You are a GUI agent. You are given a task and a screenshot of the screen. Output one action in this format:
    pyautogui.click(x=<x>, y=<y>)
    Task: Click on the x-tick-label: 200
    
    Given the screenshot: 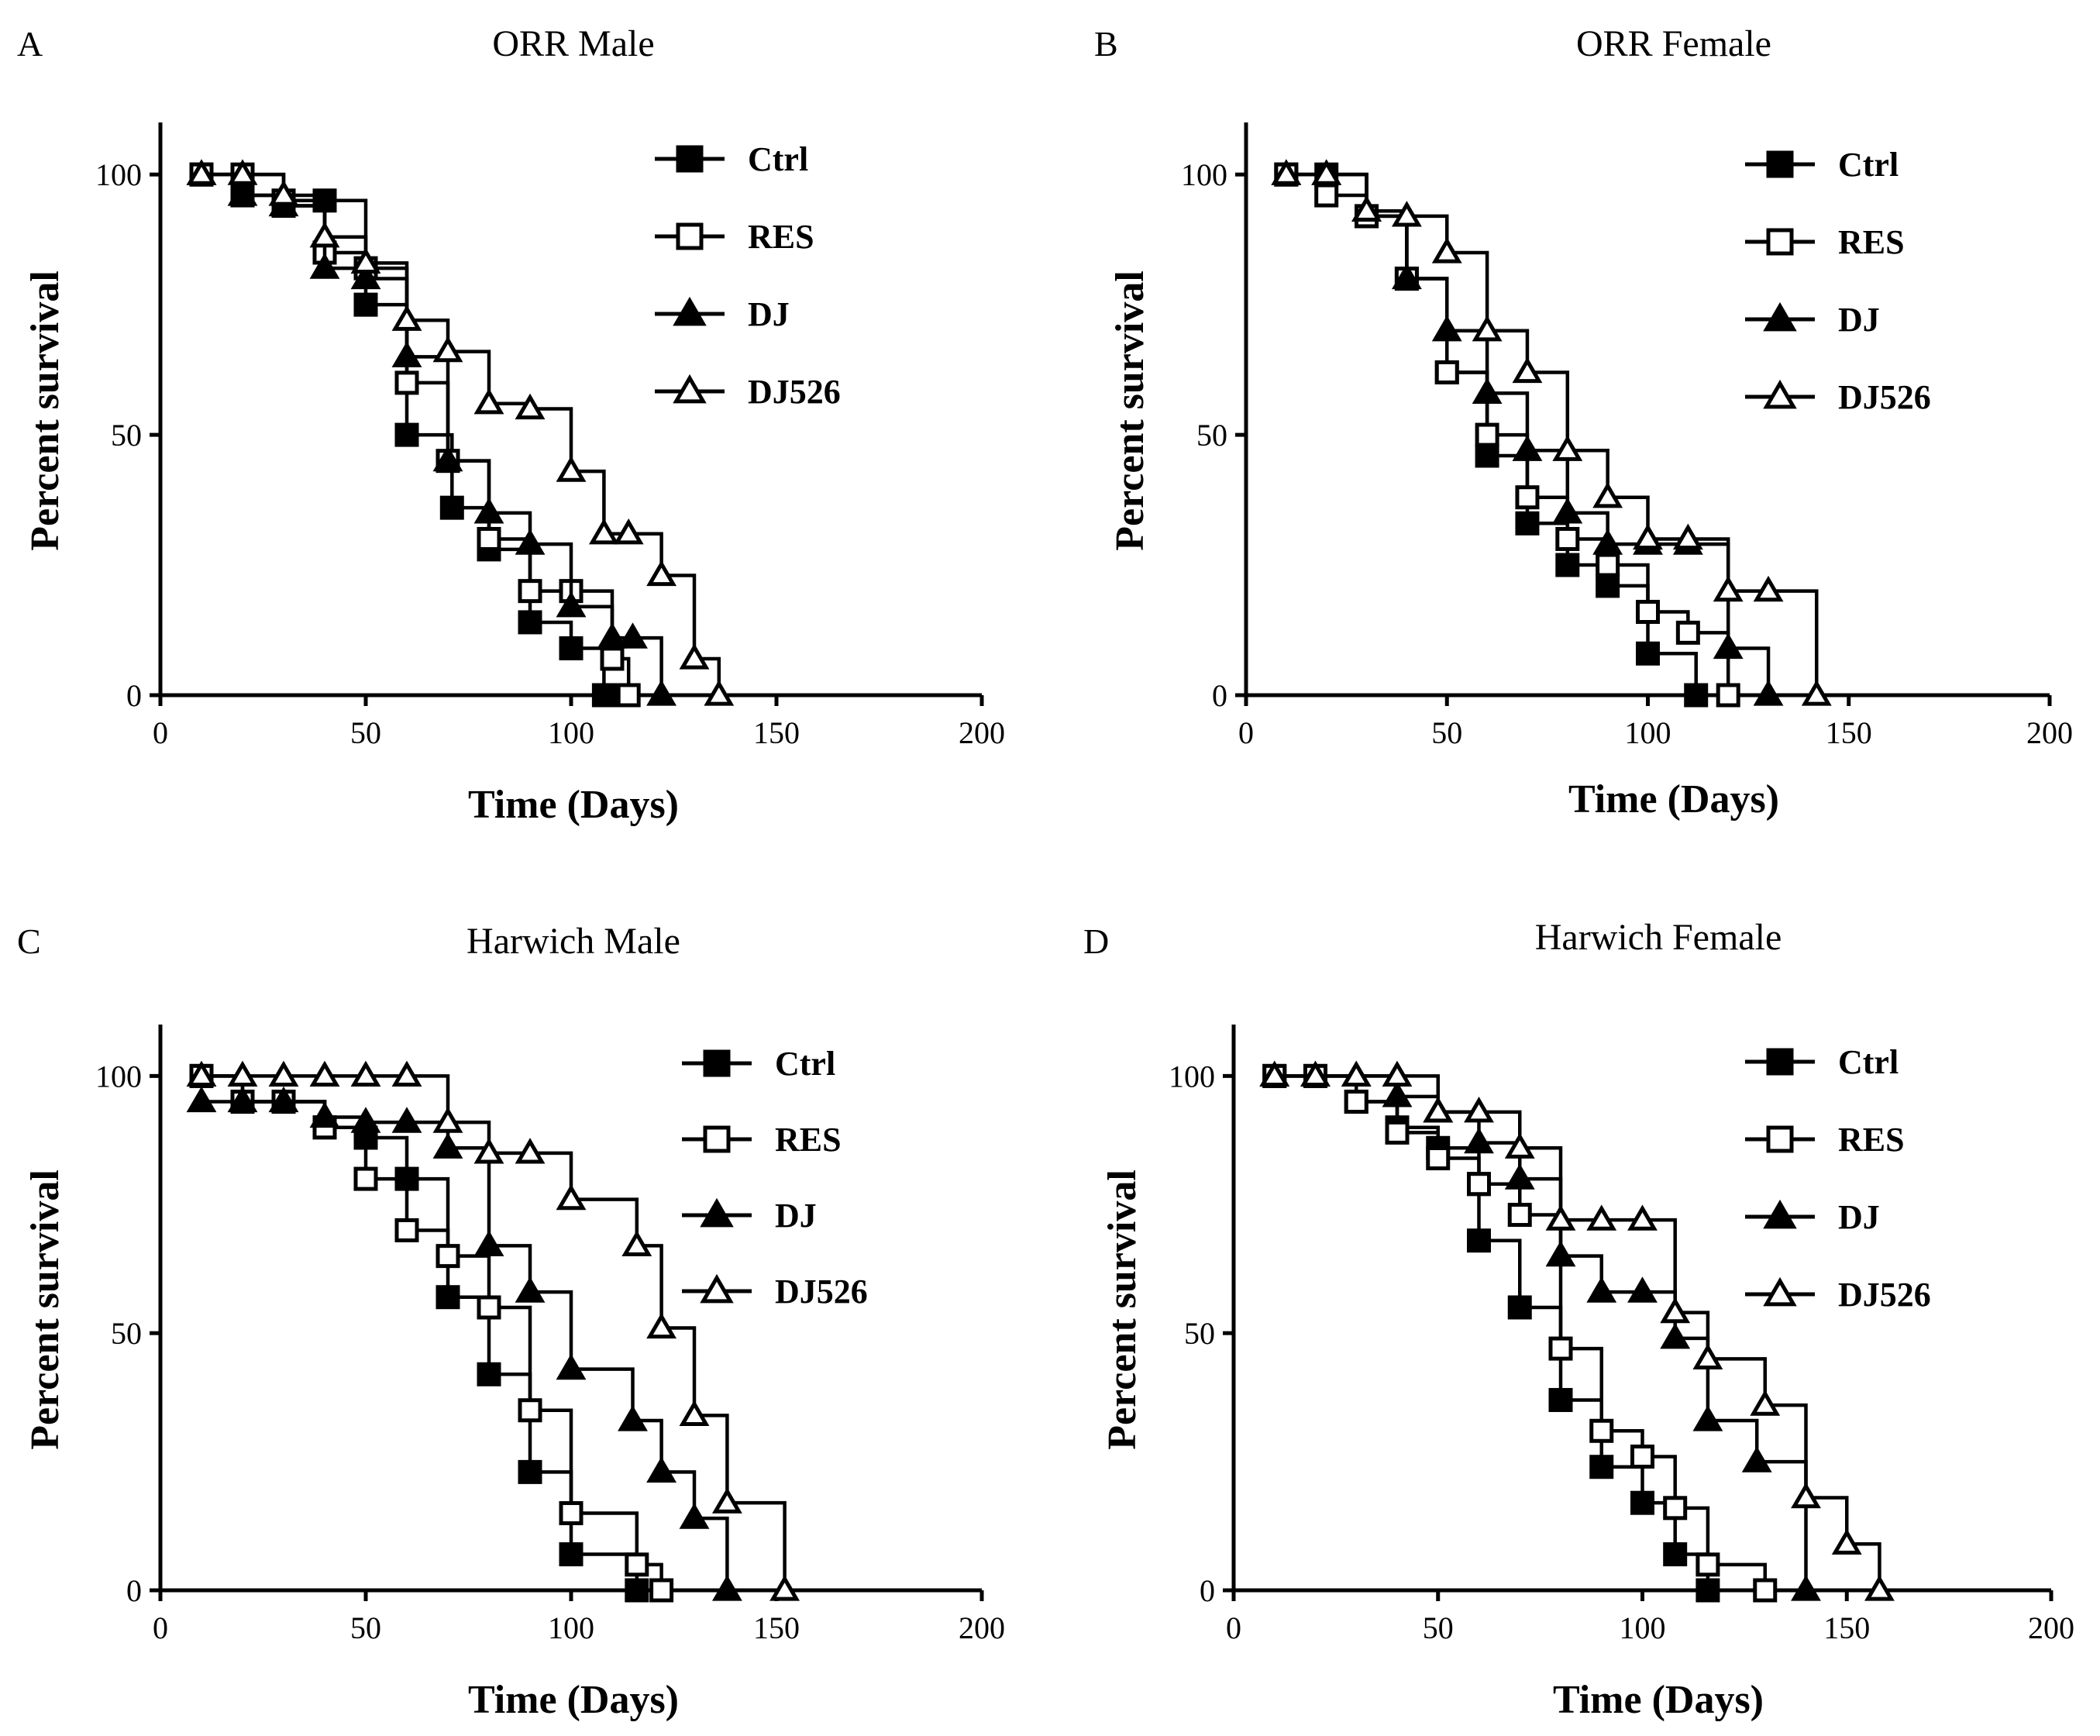 What is the action you would take?
    pyautogui.click(x=2050, y=732)
    